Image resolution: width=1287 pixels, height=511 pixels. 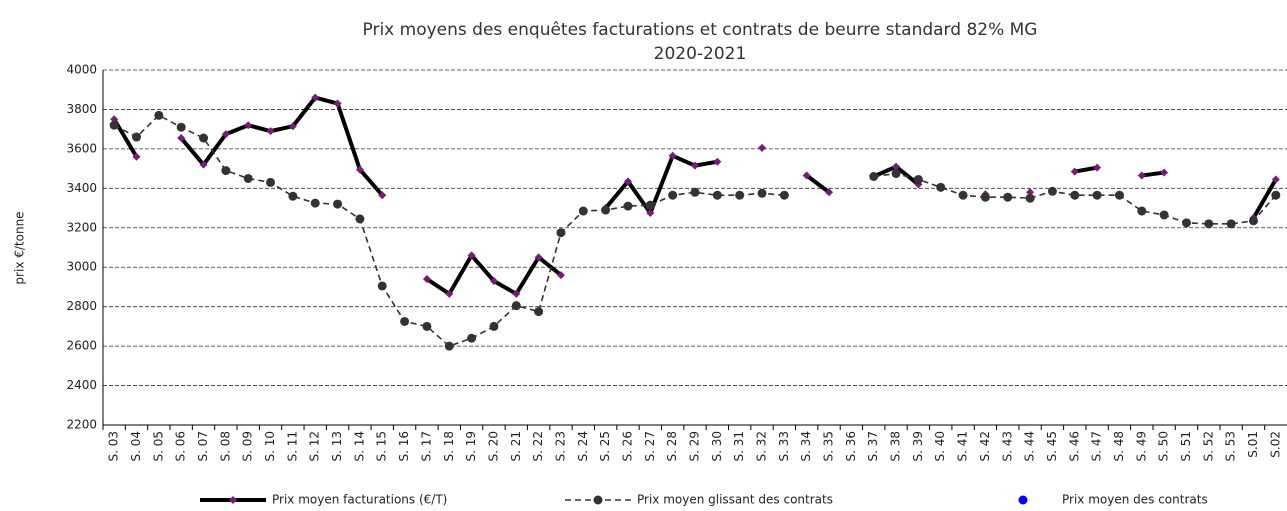 What do you see at coordinates (449, 446) in the screenshot?
I see `x-tick-label: S. 18` at bounding box center [449, 446].